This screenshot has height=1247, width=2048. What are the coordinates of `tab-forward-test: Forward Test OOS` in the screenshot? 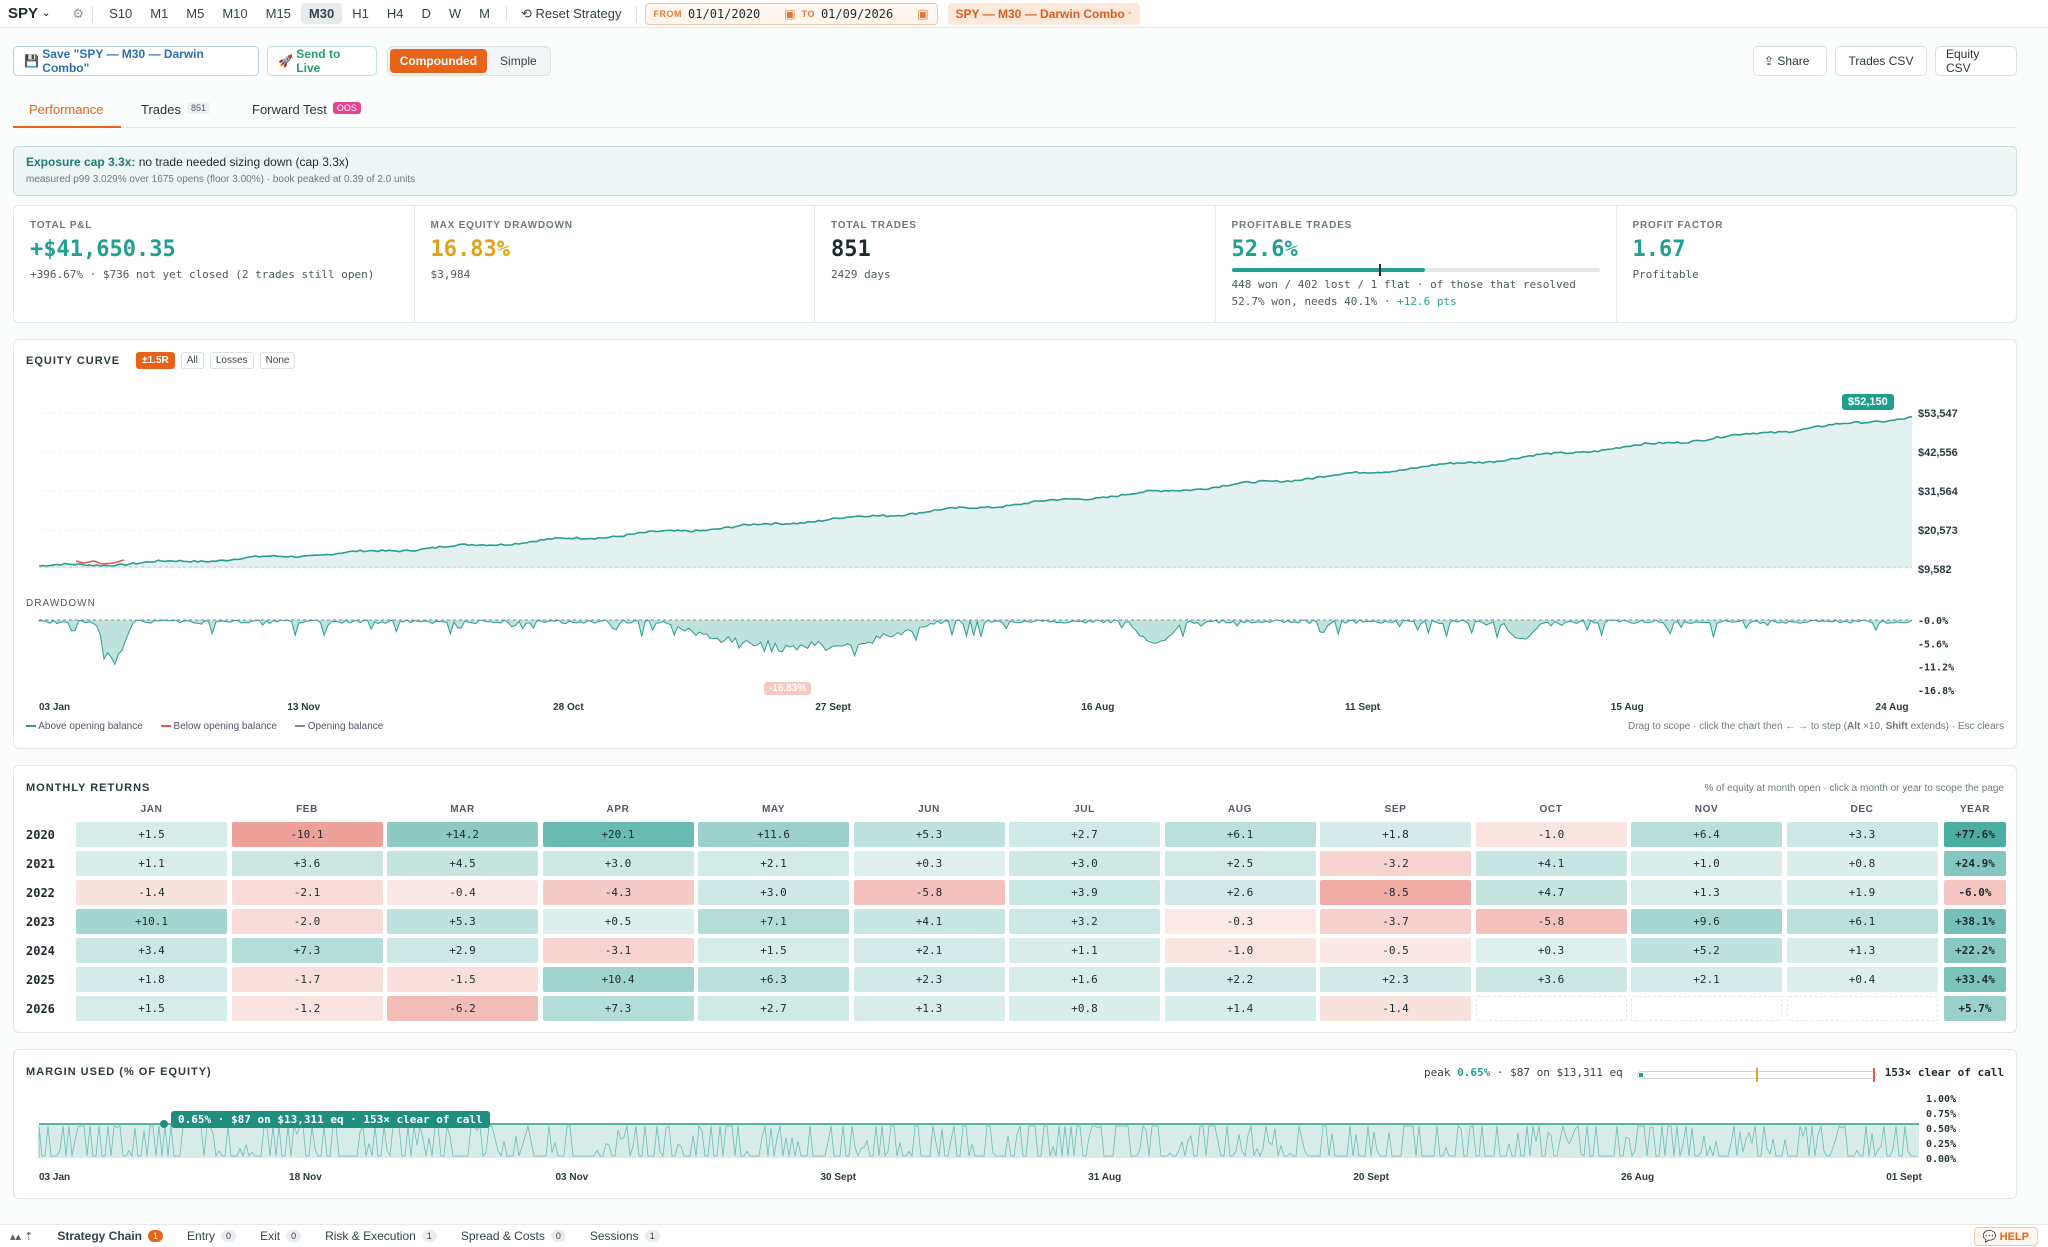 It's located at (306, 113).